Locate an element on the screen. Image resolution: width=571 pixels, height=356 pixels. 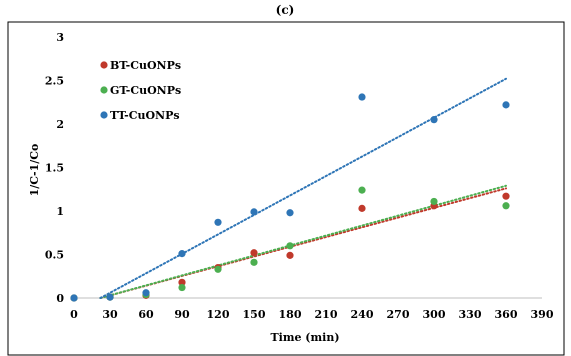
x-tick-label: 120 is located at coordinates (218, 314).